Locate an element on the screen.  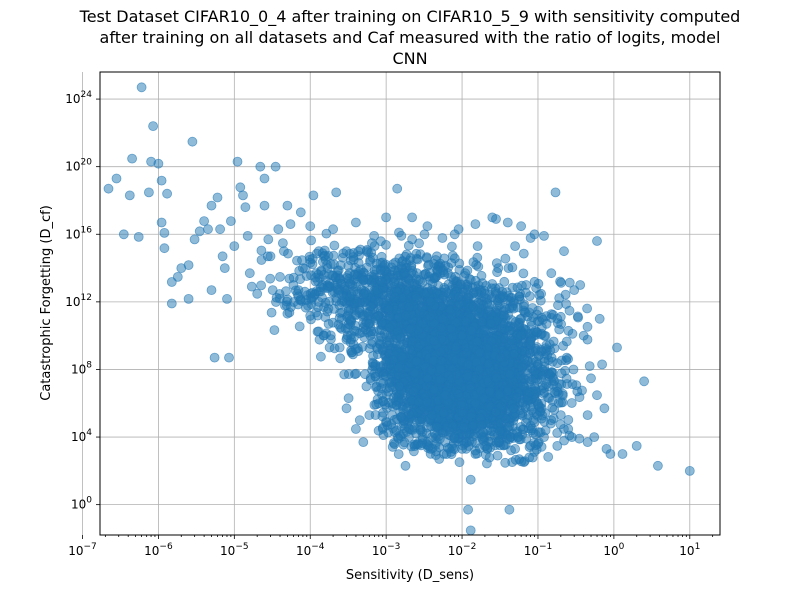
x-axis-ticks: 10−7 10−6 10−5 10−4 10−3 10−2 10−1 100 101 is located at coordinates (391, 546).